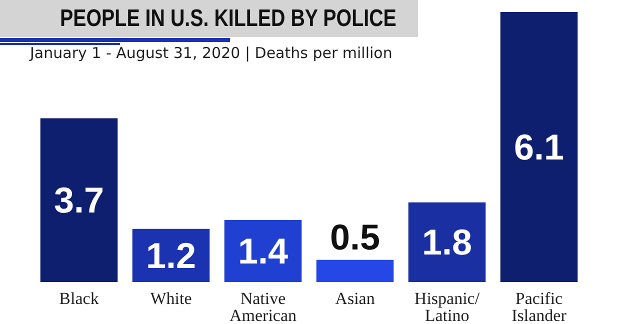  What do you see at coordinates (263, 251) in the screenshot?
I see `data-label: 1.4` at bounding box center [263, 251].